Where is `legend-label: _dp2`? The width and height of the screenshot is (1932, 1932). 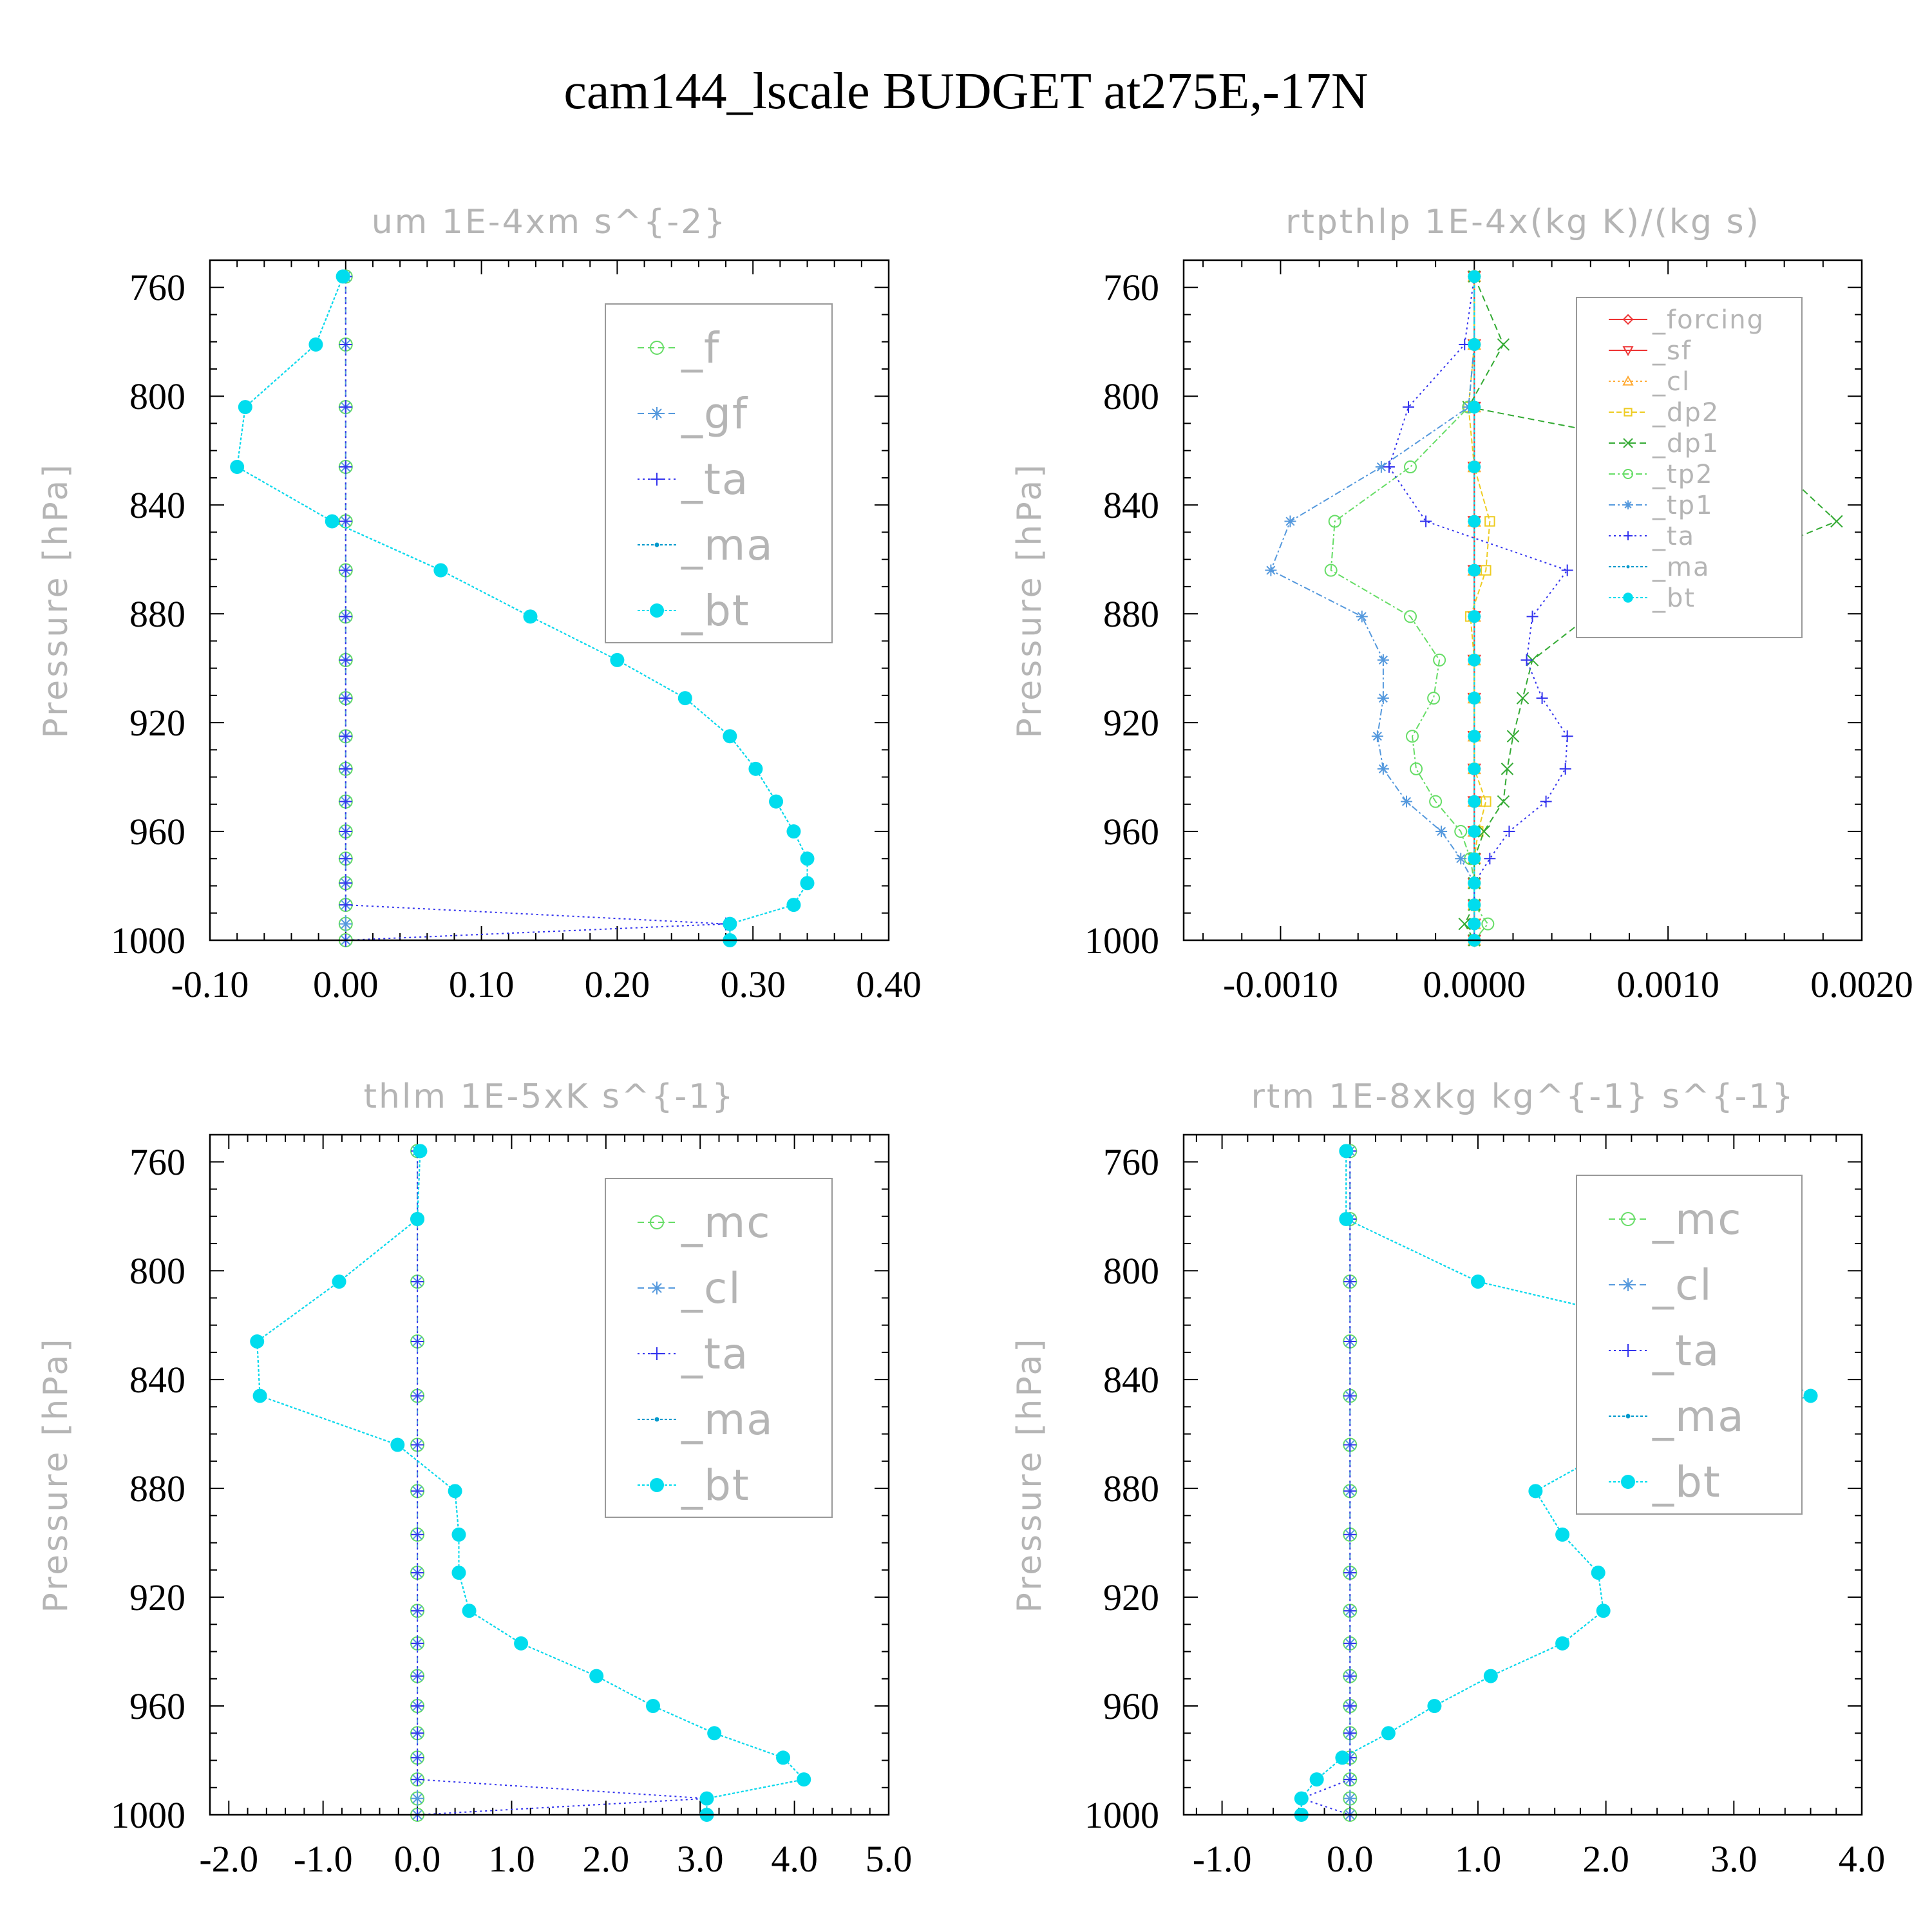
legend-label: _dp2 is located at coordinates (1686, 413).